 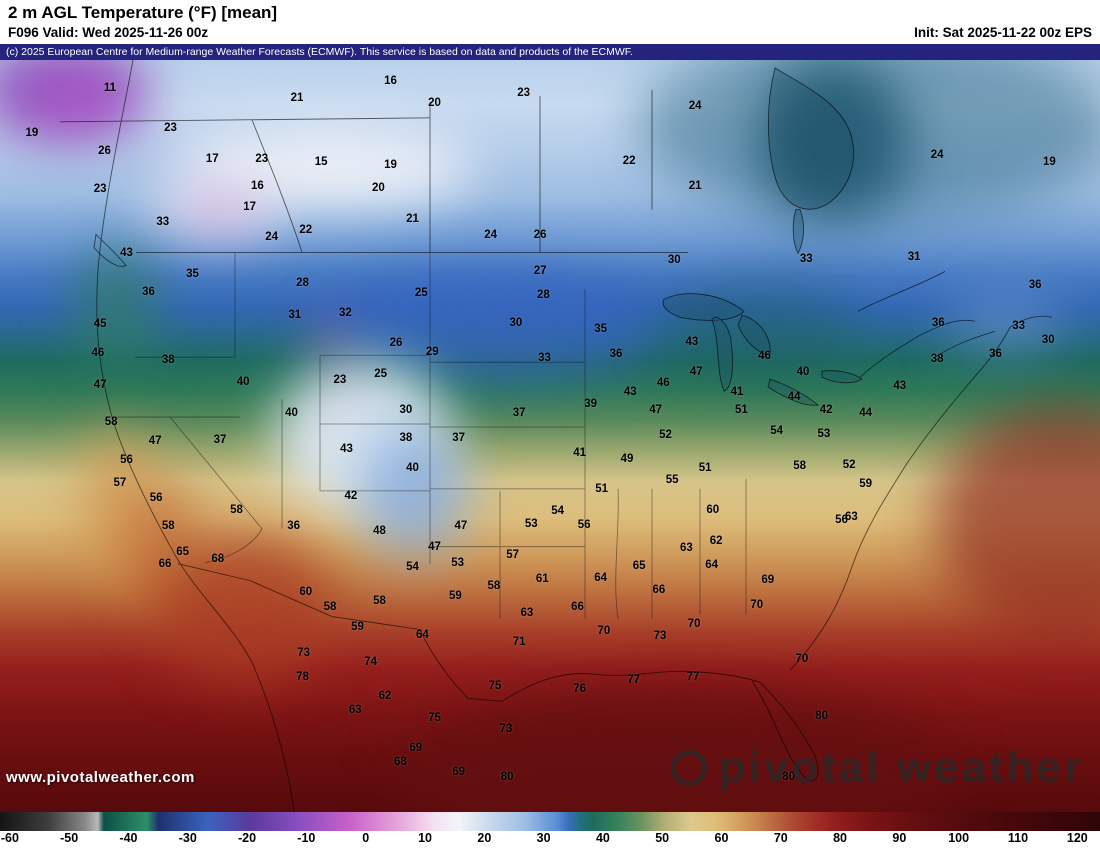 What do you see at coordinates (110, 250) in the screenshot?
I see `vancouver-island` at bounding box center [110, 250].